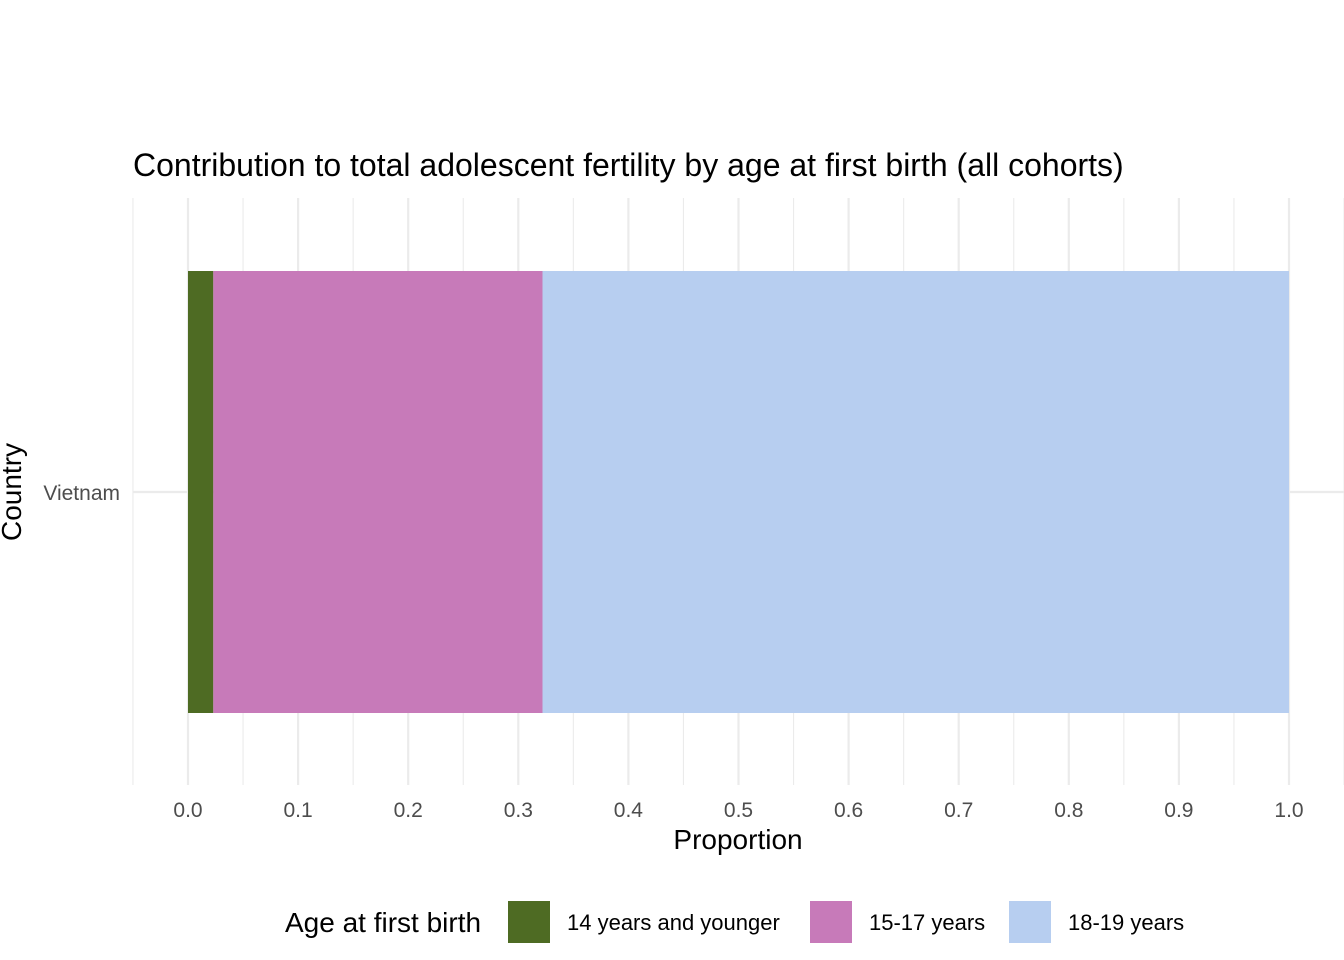  Describe the element at coordinates (737, 839) in the screenshot. I see `x-axis-title: Proportion` at that location.